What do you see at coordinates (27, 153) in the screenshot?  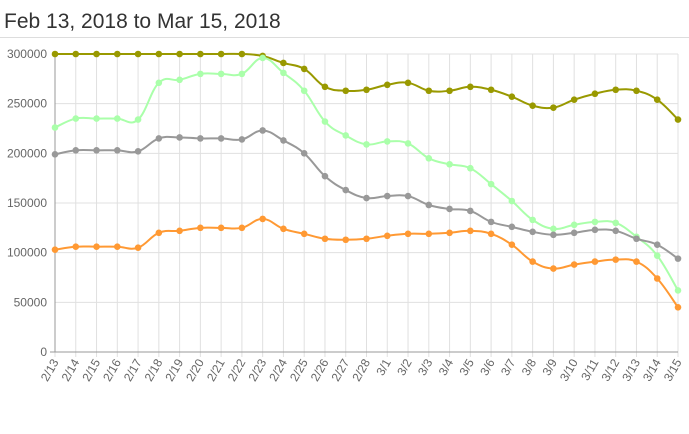 I see `y-tick-label: 200000` at bounding box center [27, 153].